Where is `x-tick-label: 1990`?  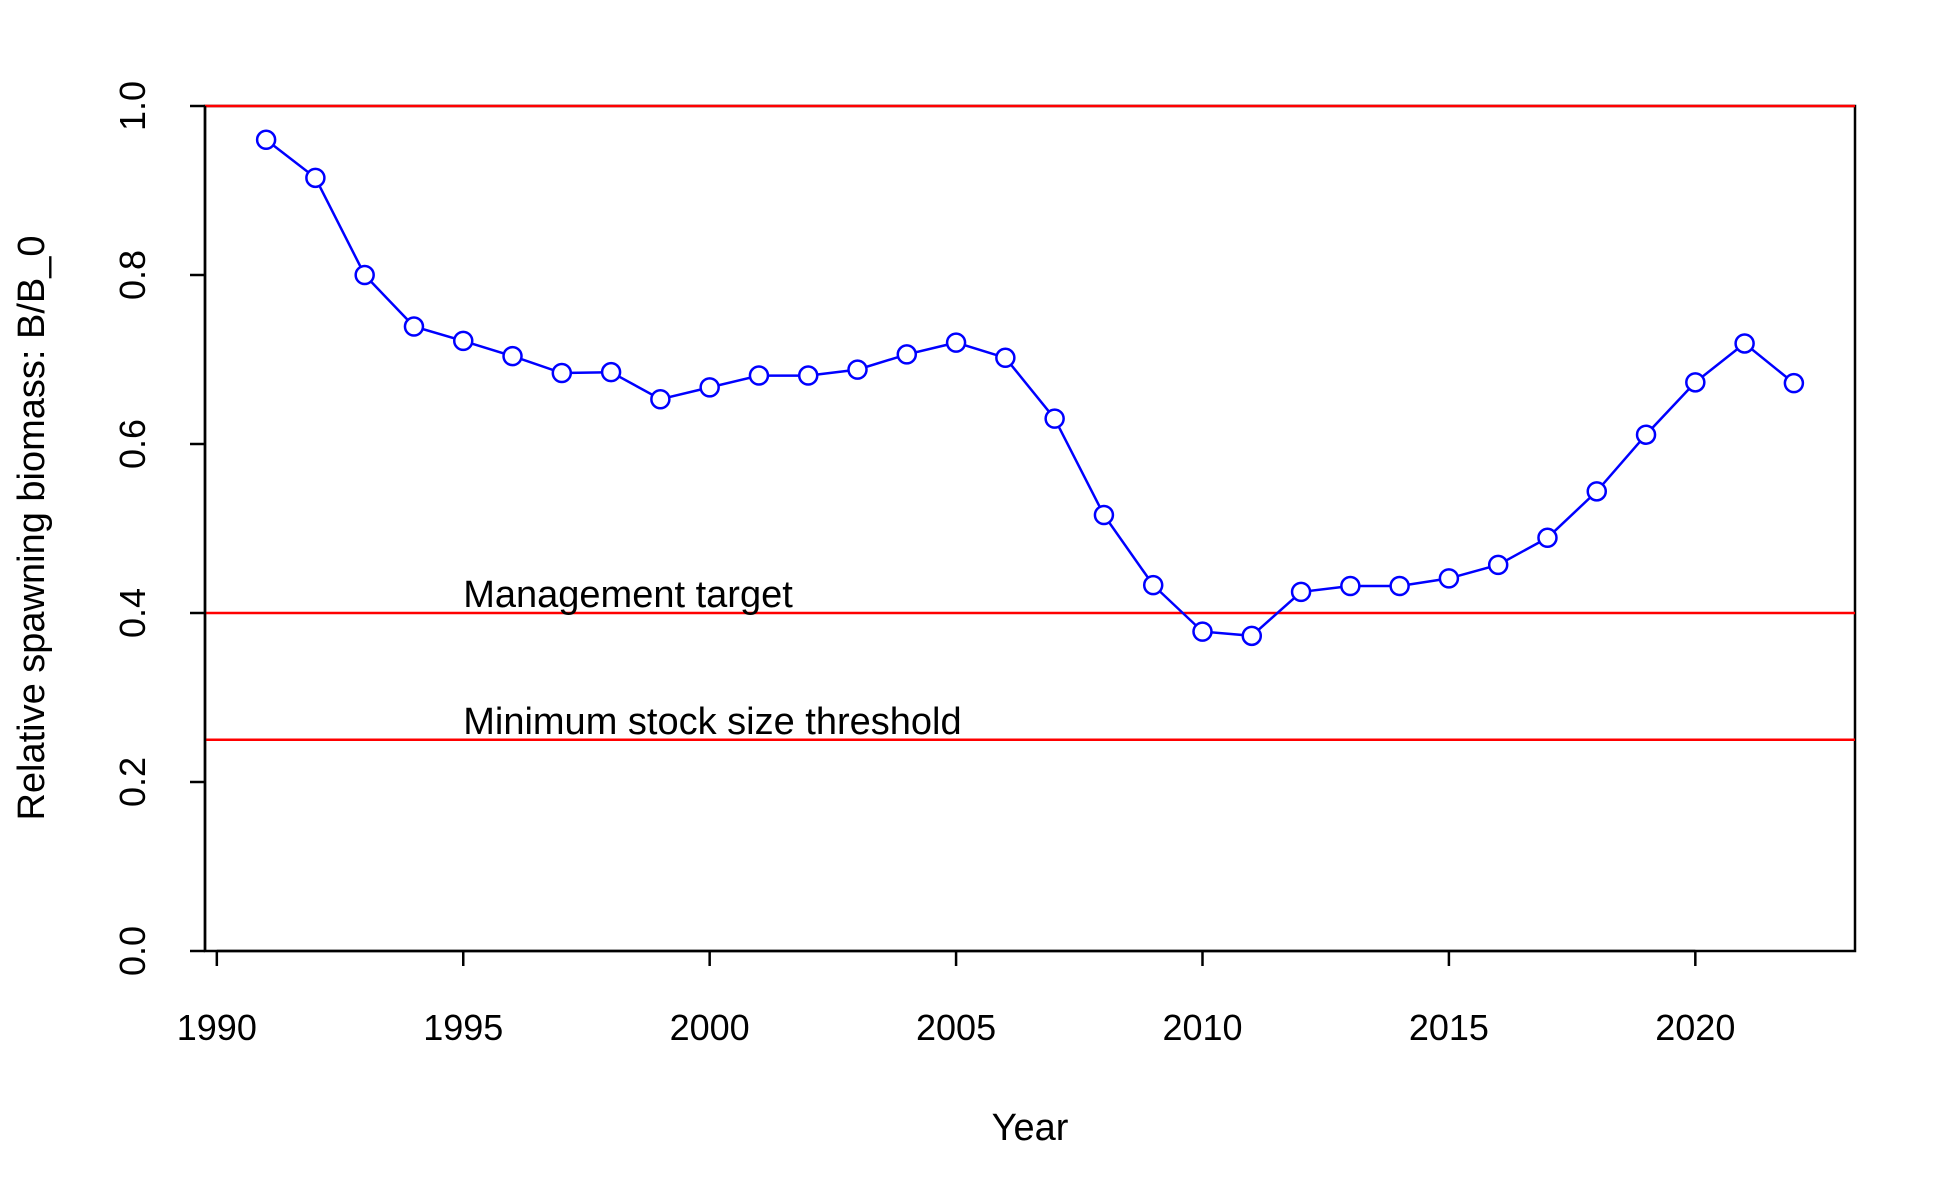
x-tick-label: 1990 is located at coordinates (217, 1027).